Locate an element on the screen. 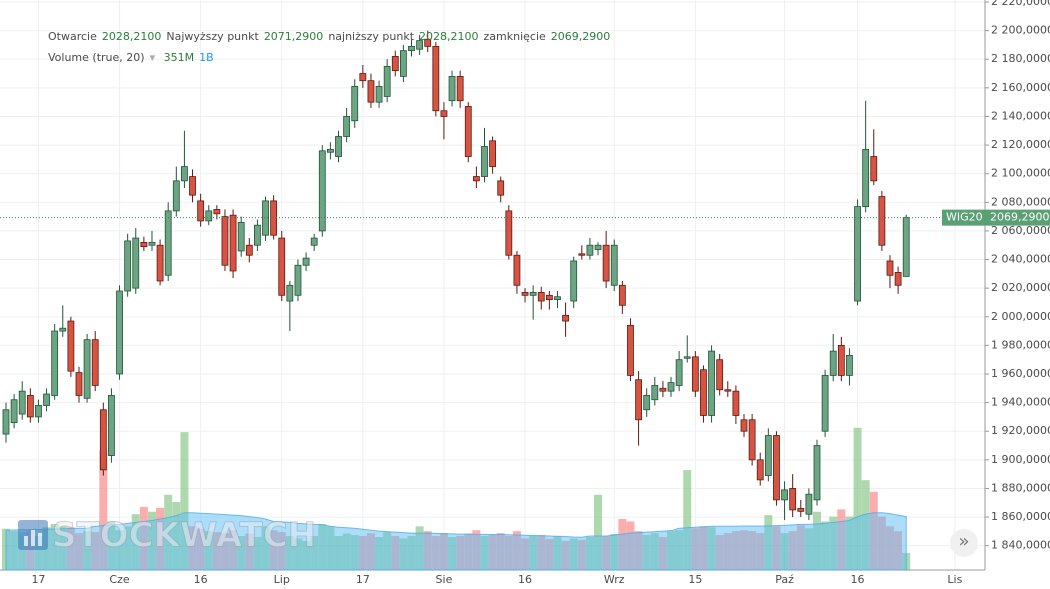  y-tick-label: 2 060,0000 is located at coordinates (1020, 230).